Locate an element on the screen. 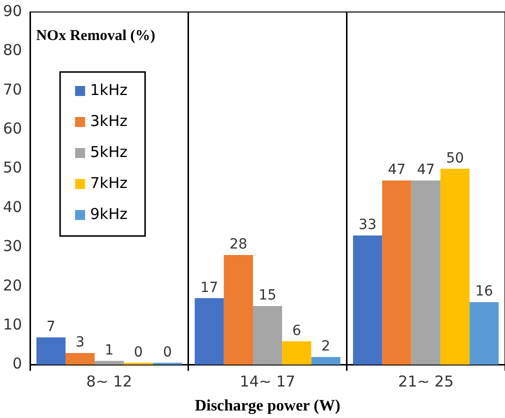 This screenshot has width=505, height=418. x-tick-label: 8~ 12 is located at coordinates (109, 381).